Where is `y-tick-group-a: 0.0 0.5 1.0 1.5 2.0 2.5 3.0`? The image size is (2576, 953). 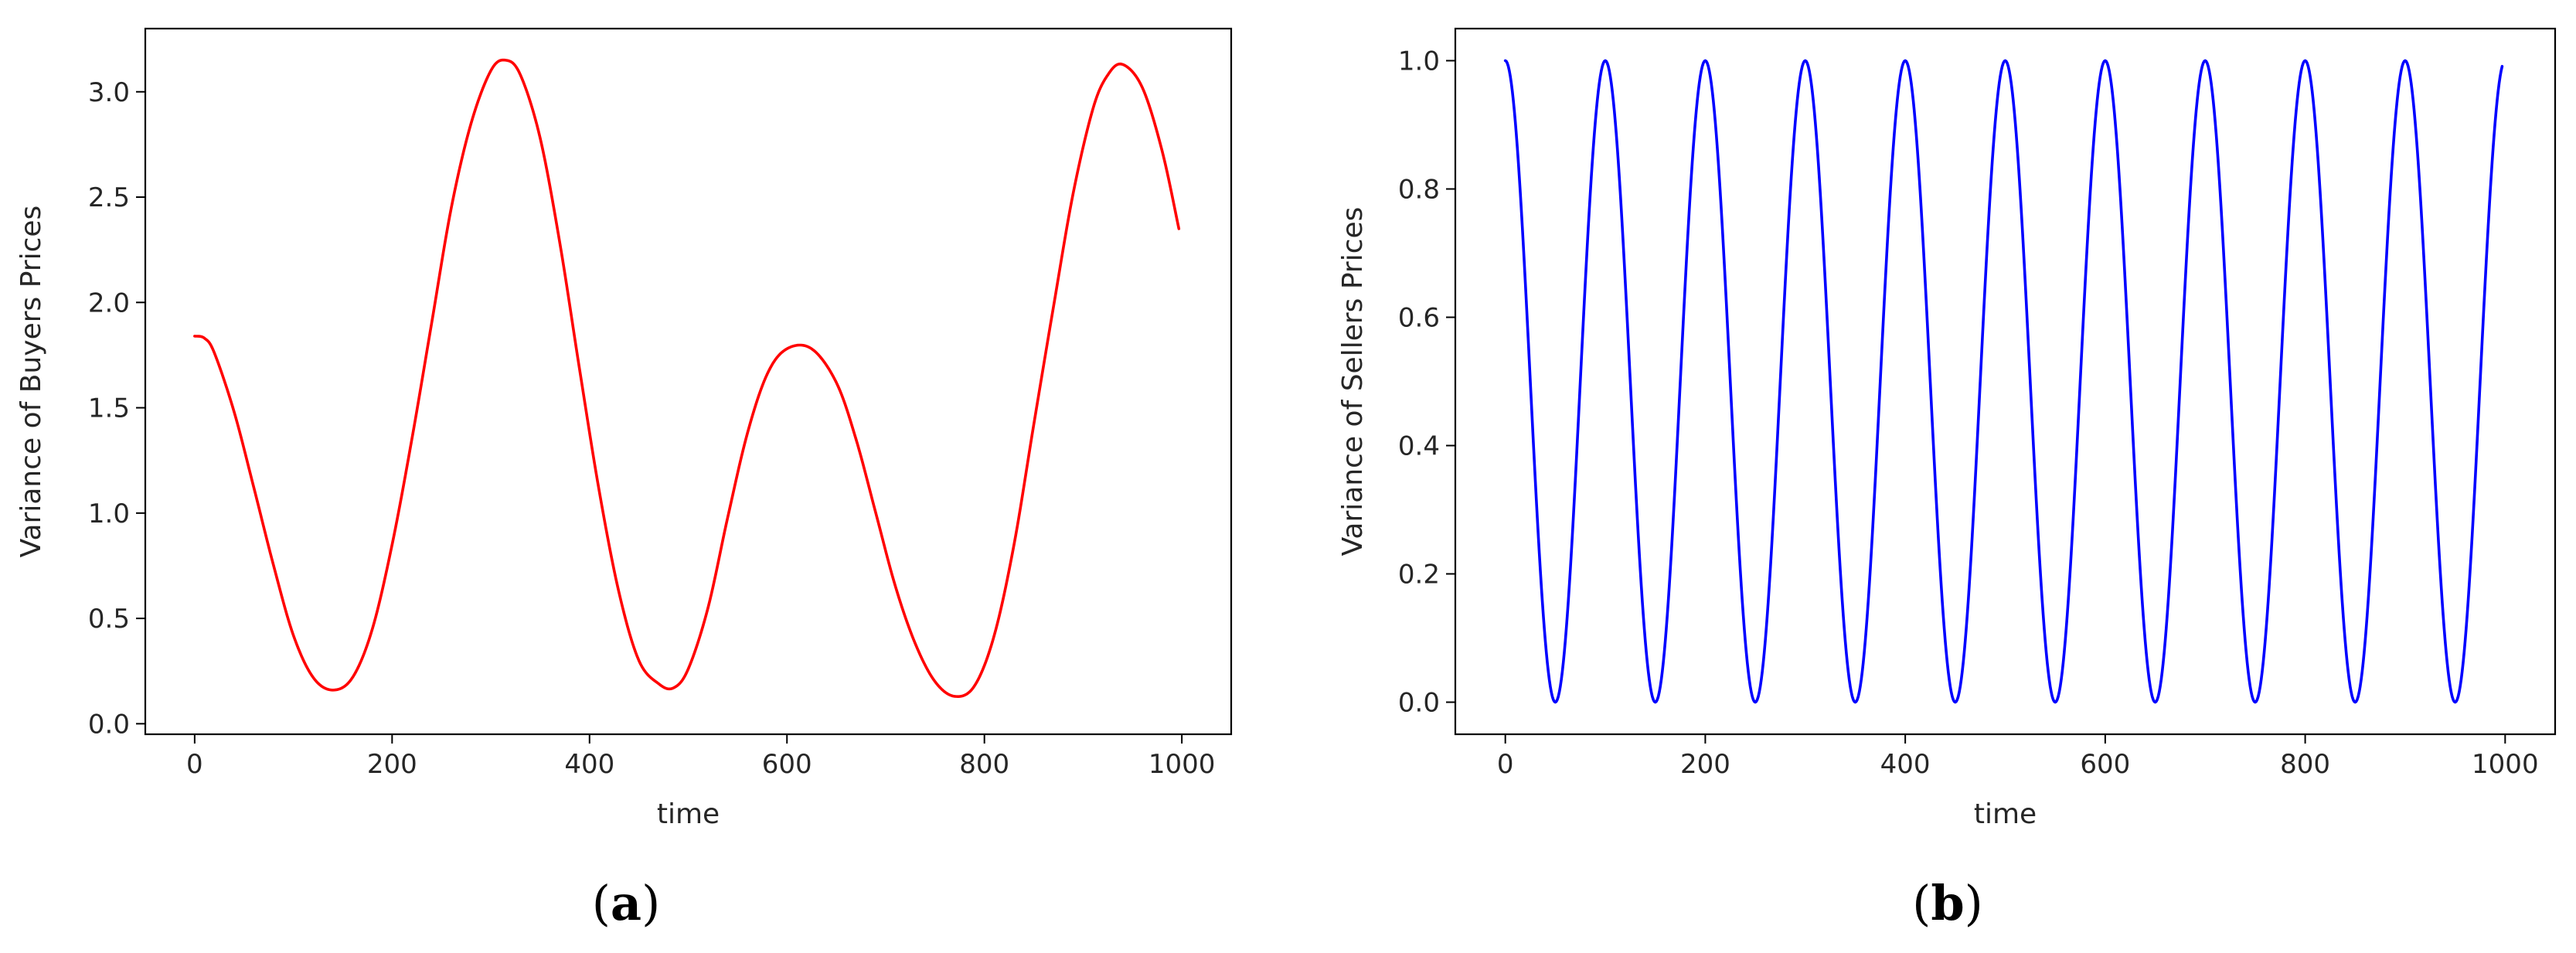 y-tick-group-a: 0.0 0.5 1.0 1.5 2.0 2.5 3.0 is located at coordinates (117, 408).